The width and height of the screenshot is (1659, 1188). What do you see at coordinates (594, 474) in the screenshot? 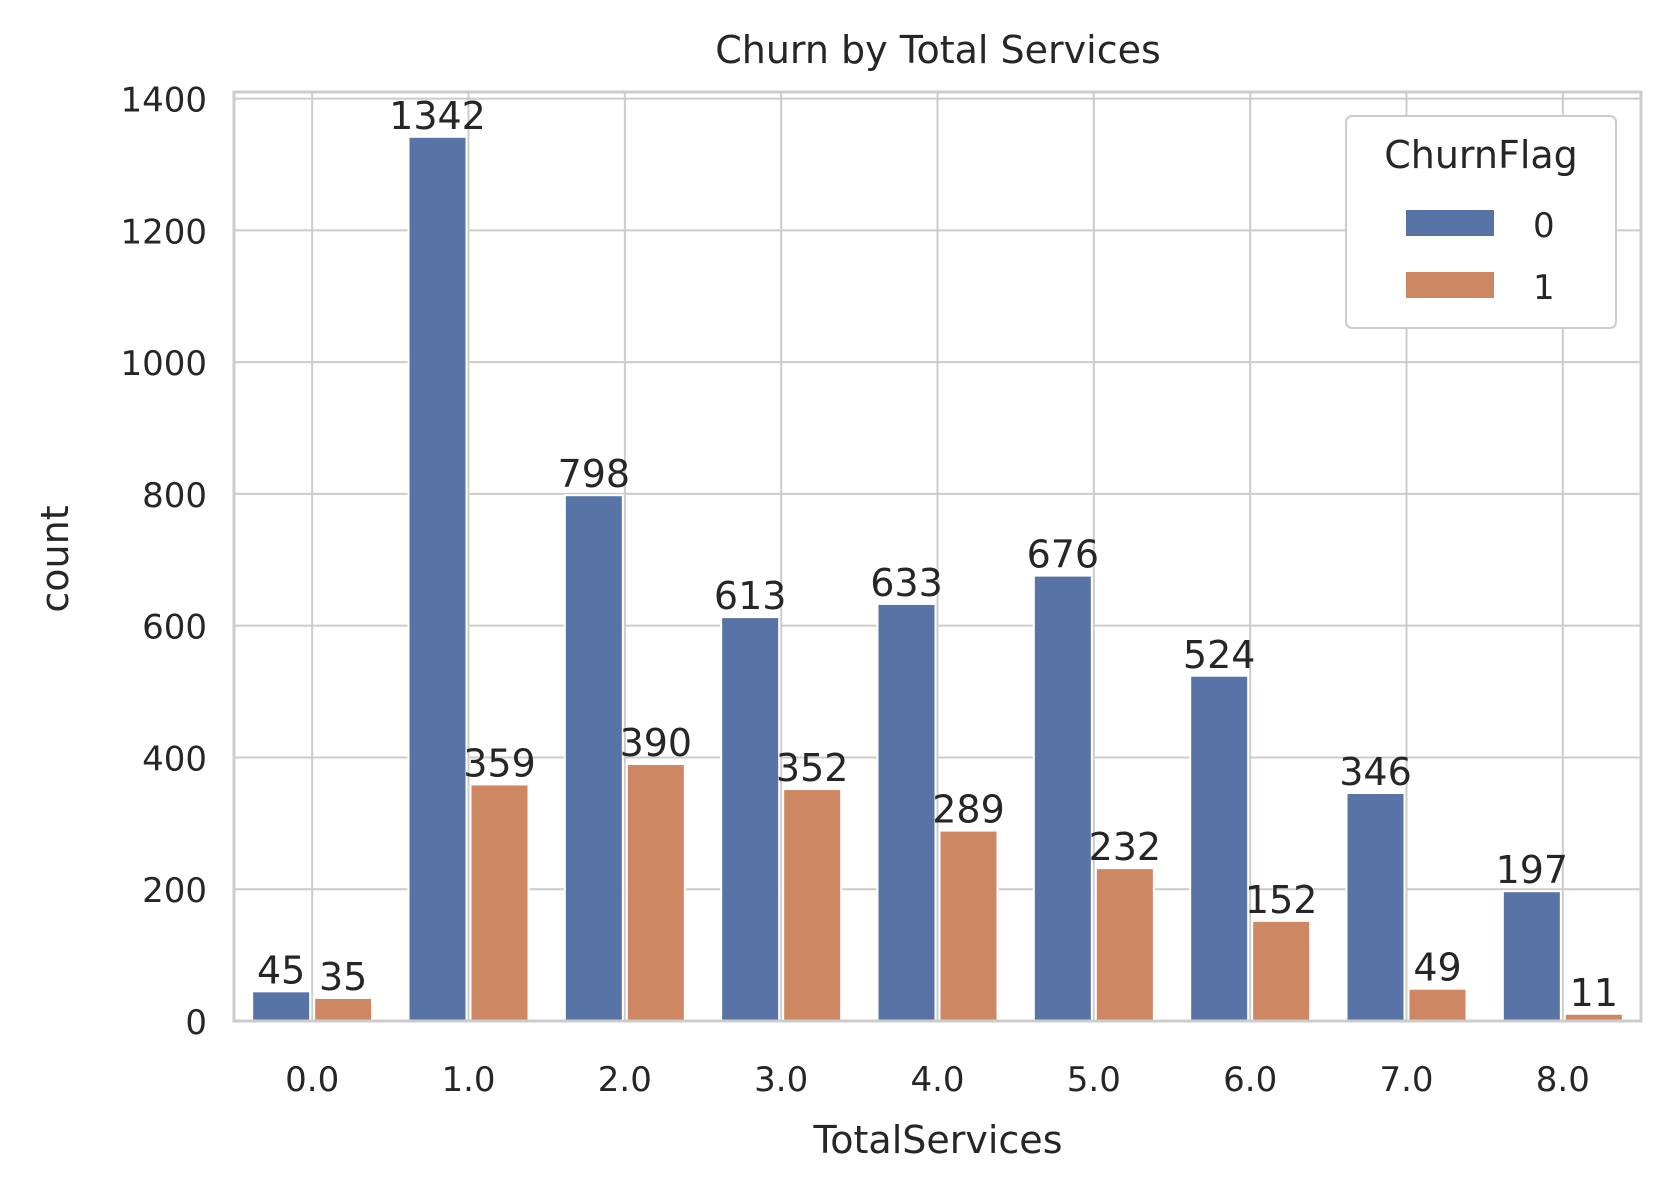
I see `data-label-series-0-2.0: 798` at bounding box center [594, 474].